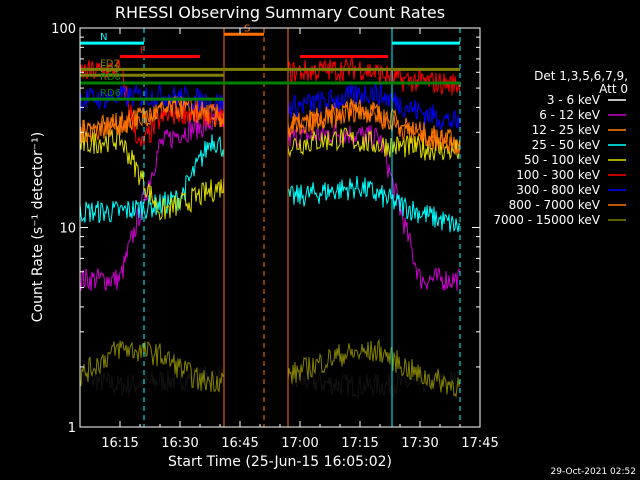  I want to click on y-axis-label: Count Rate (s⁻¹ detector⁻¹), so click(38, 227).